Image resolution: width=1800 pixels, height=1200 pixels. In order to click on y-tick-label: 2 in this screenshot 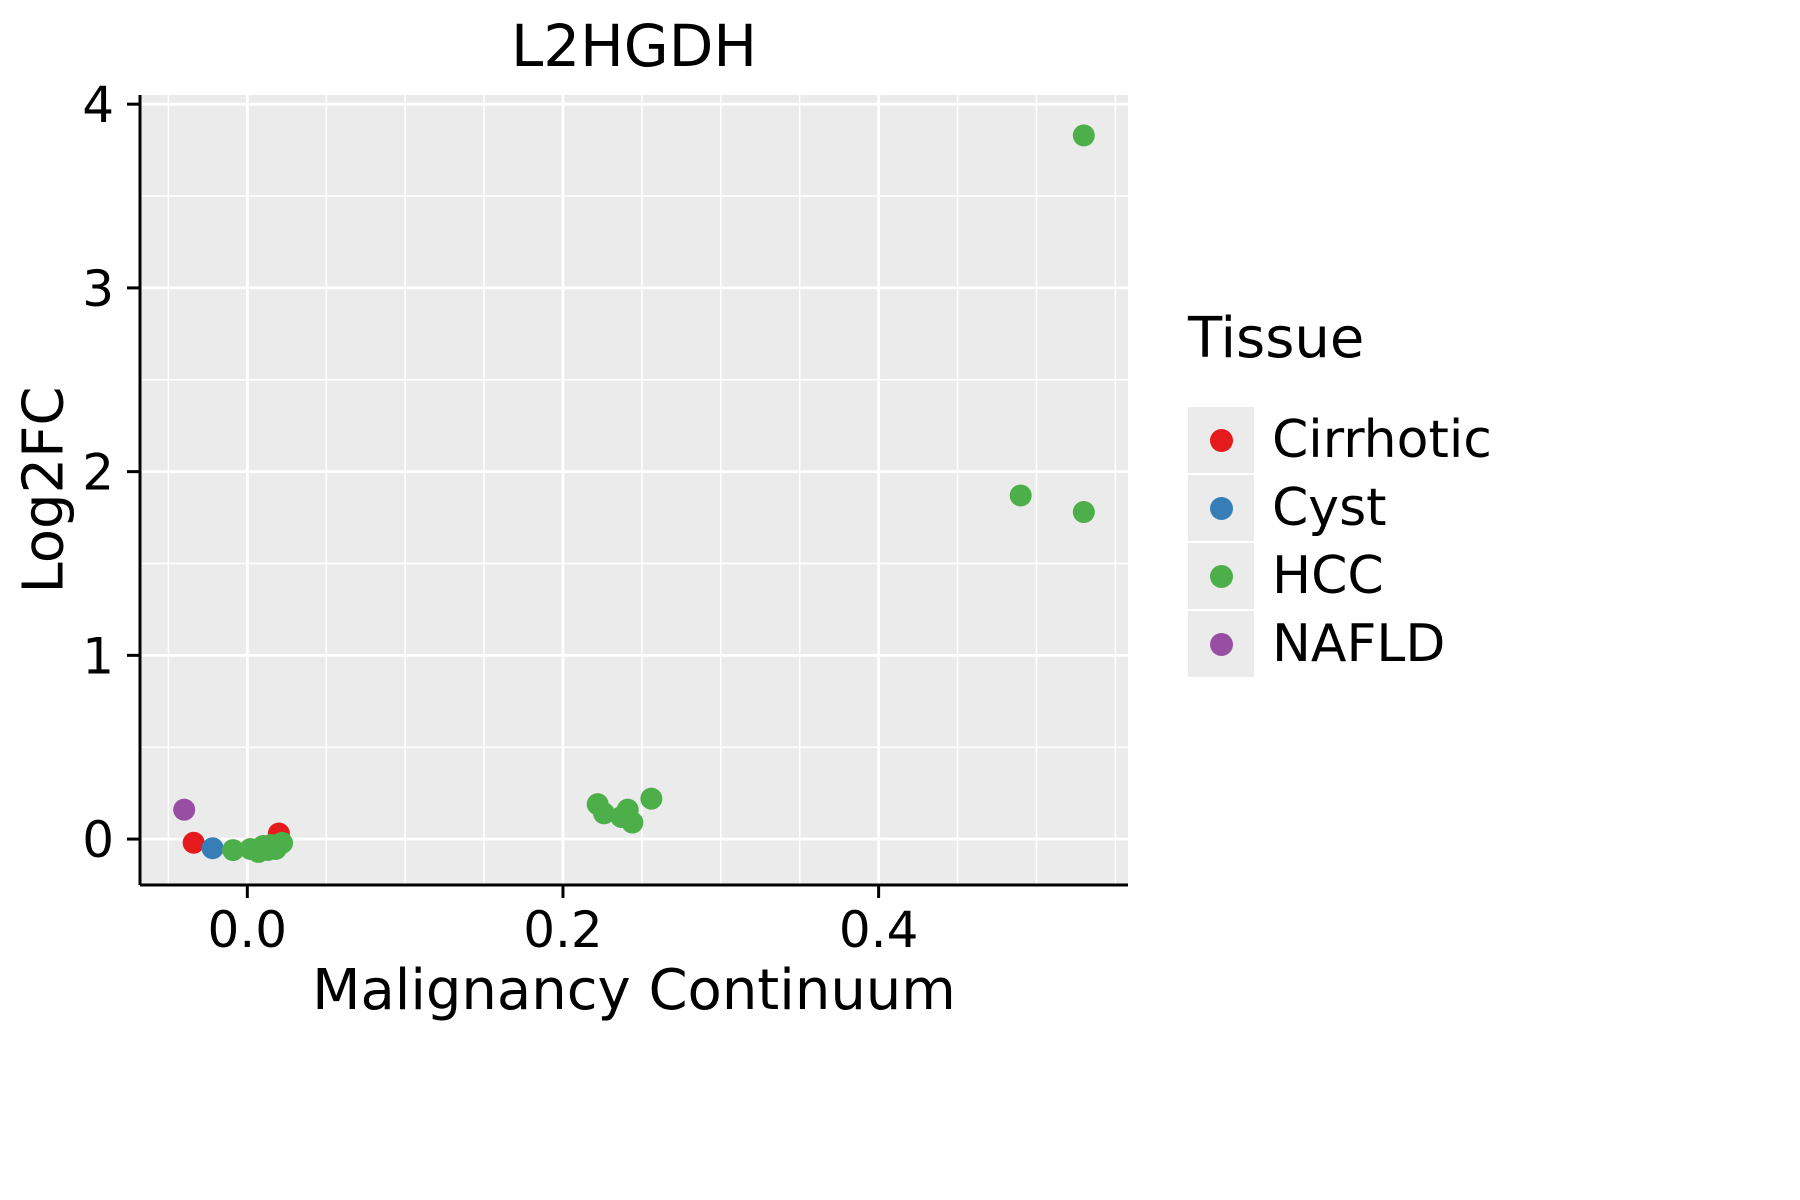, I will do `click(98, 473)`.